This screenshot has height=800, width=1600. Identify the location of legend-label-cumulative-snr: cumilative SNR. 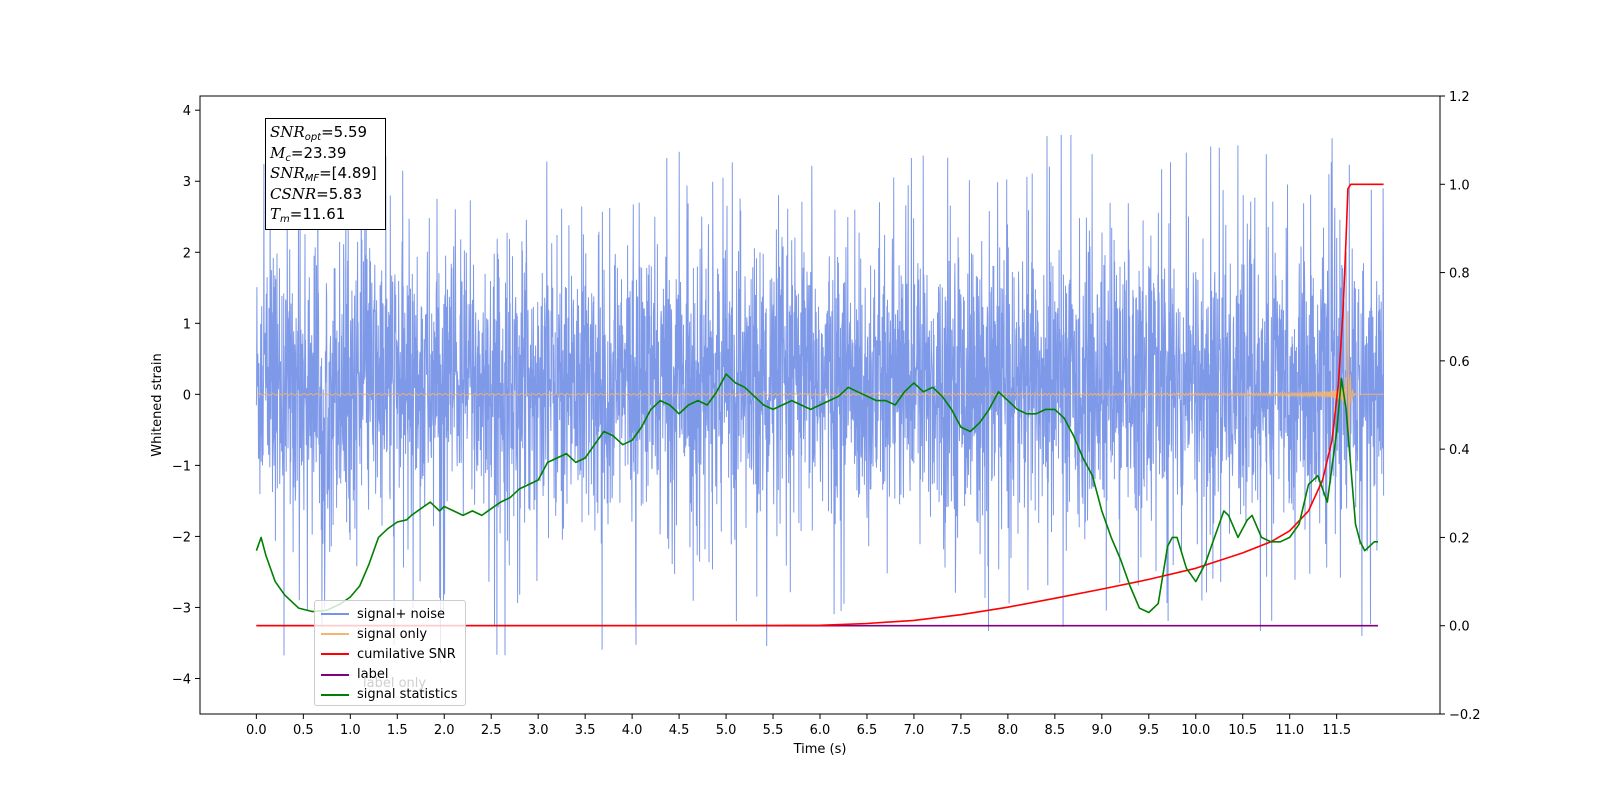
(406, 654).